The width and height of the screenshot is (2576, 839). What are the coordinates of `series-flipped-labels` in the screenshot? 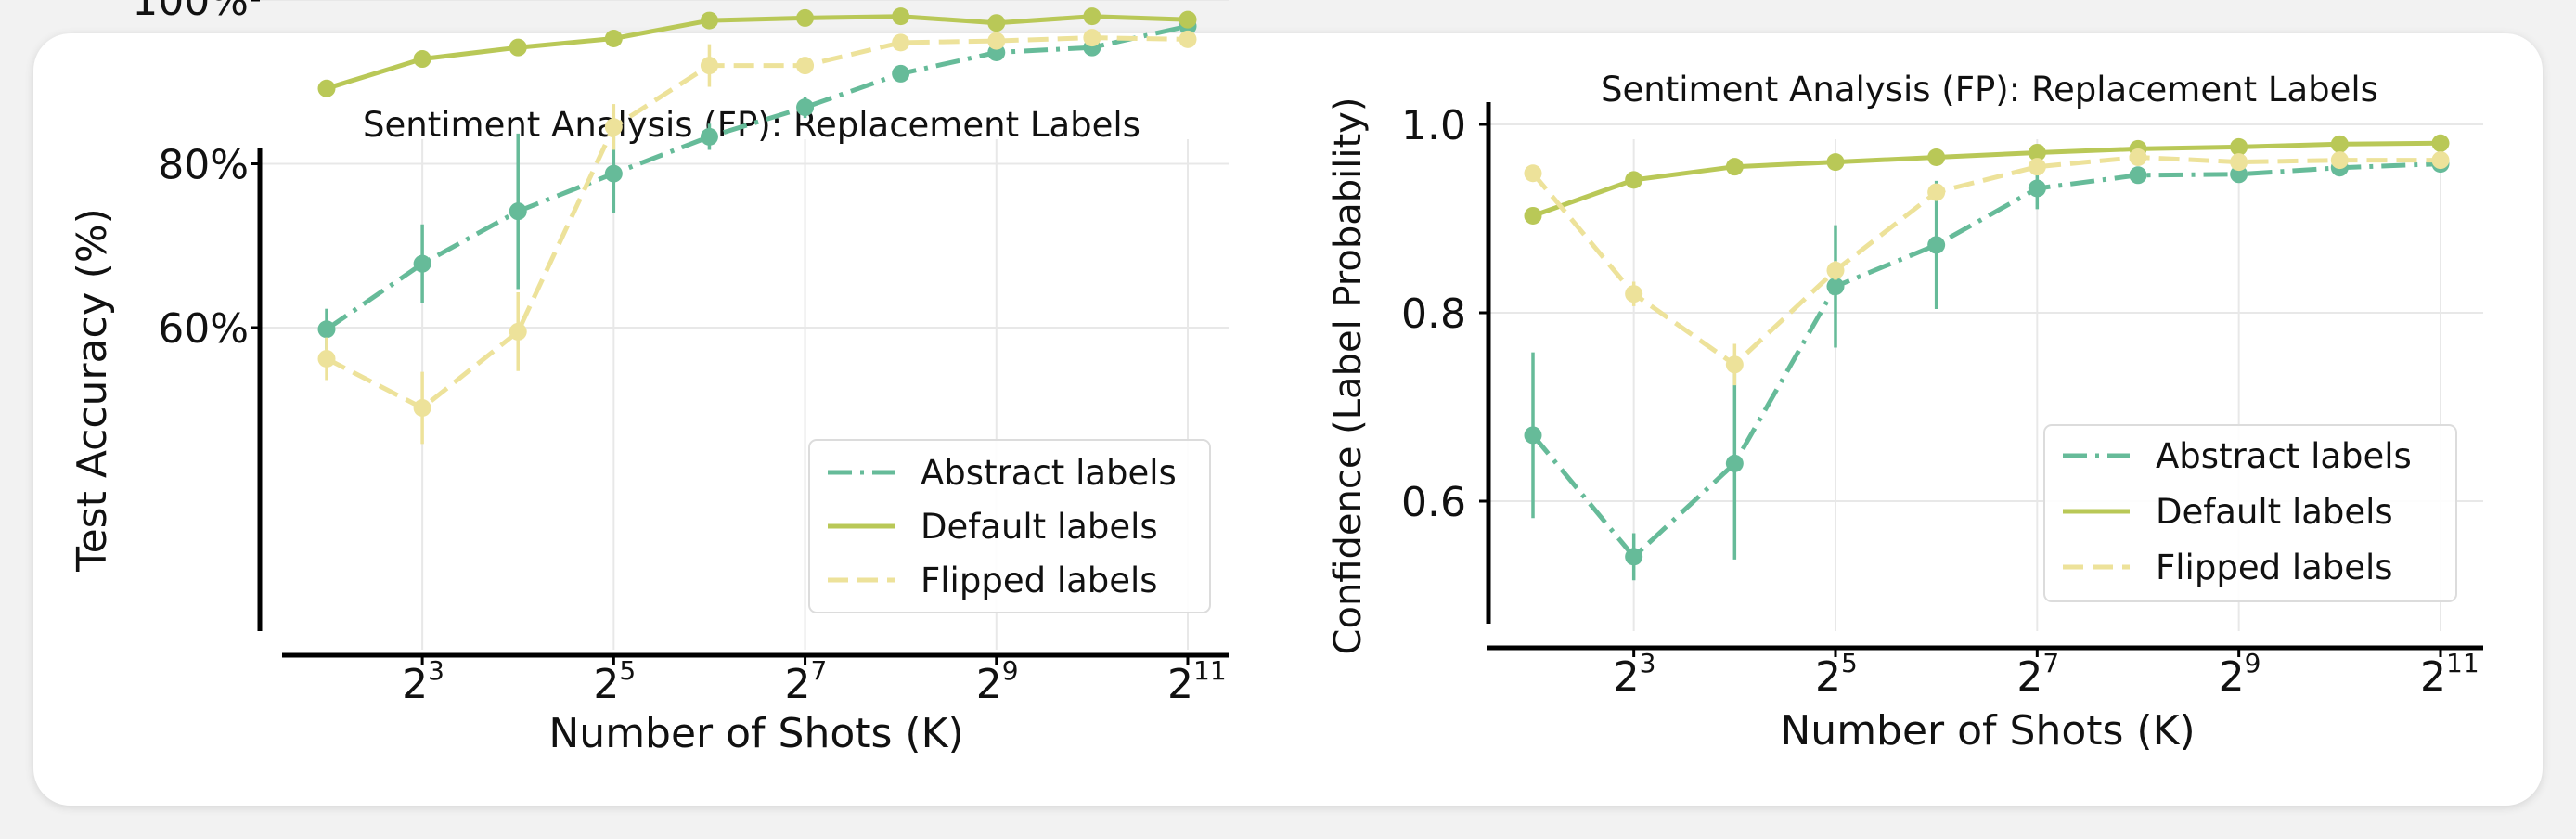 It's located at (1987, 267).